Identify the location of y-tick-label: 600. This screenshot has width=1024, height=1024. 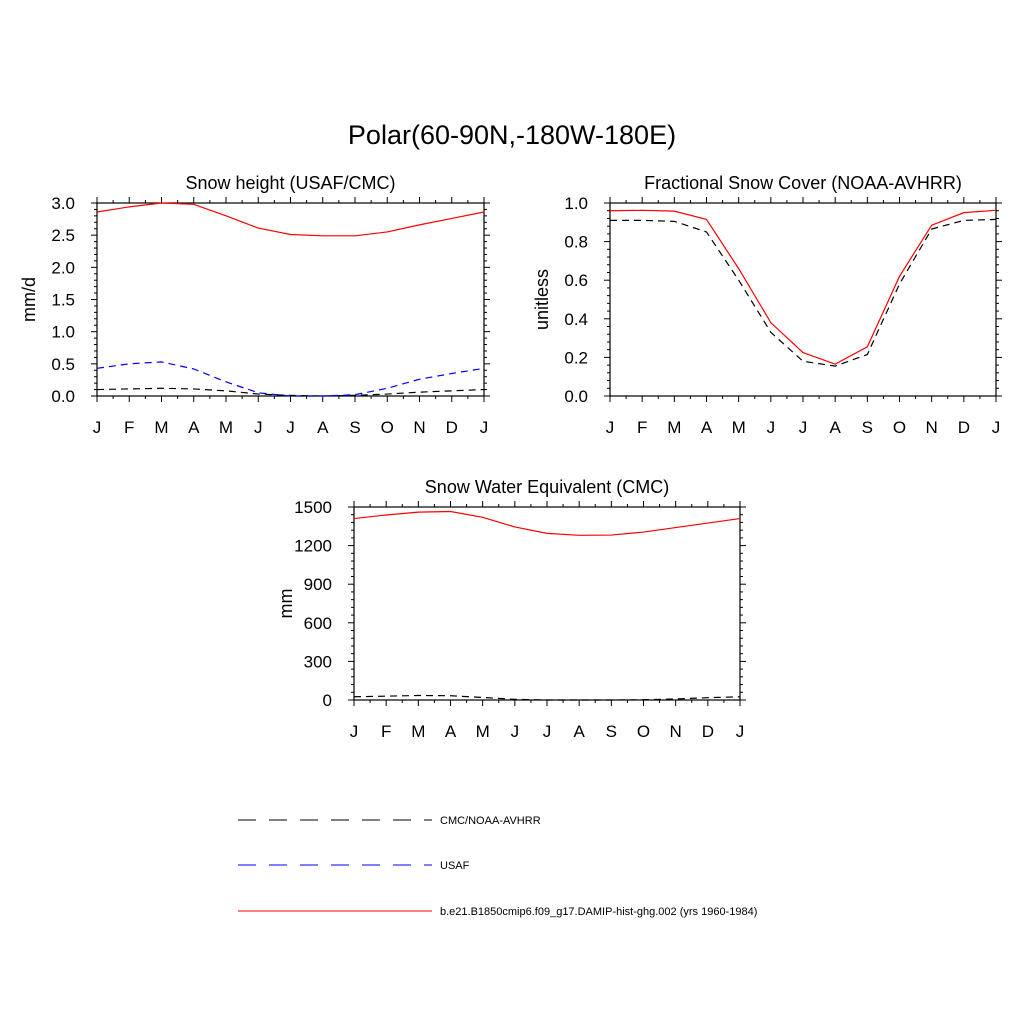
(318, 623).